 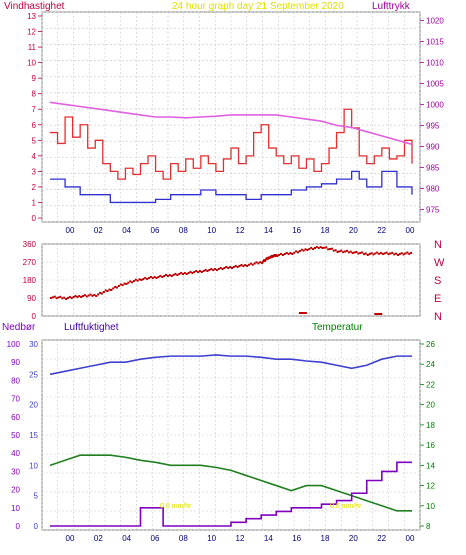 I want to click on humidity-label: Luftfuktighet, so click(x=91, y=327).